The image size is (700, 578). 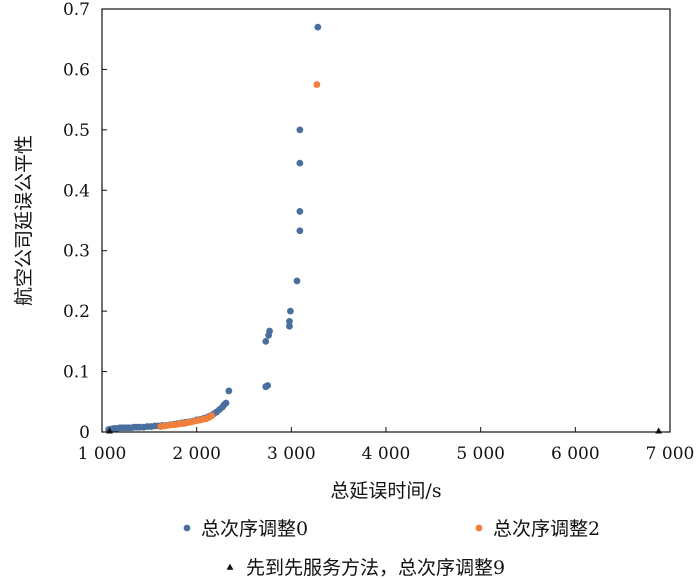 What do you see at coordinates (196, 454) in the screenshot?
I see `x-tick-label: 2 000` at bounding box center [196, 454].